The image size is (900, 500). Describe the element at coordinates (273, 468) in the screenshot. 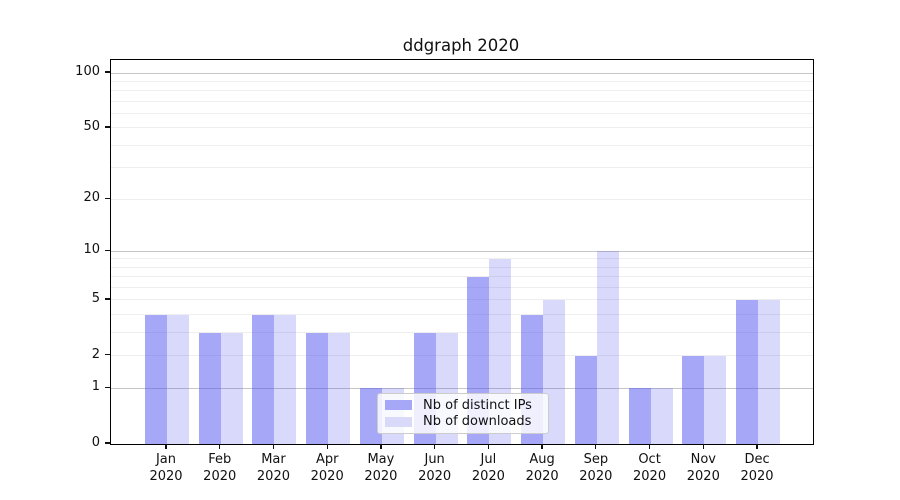

I see `x-tick-label: Mar 2020` at that location.